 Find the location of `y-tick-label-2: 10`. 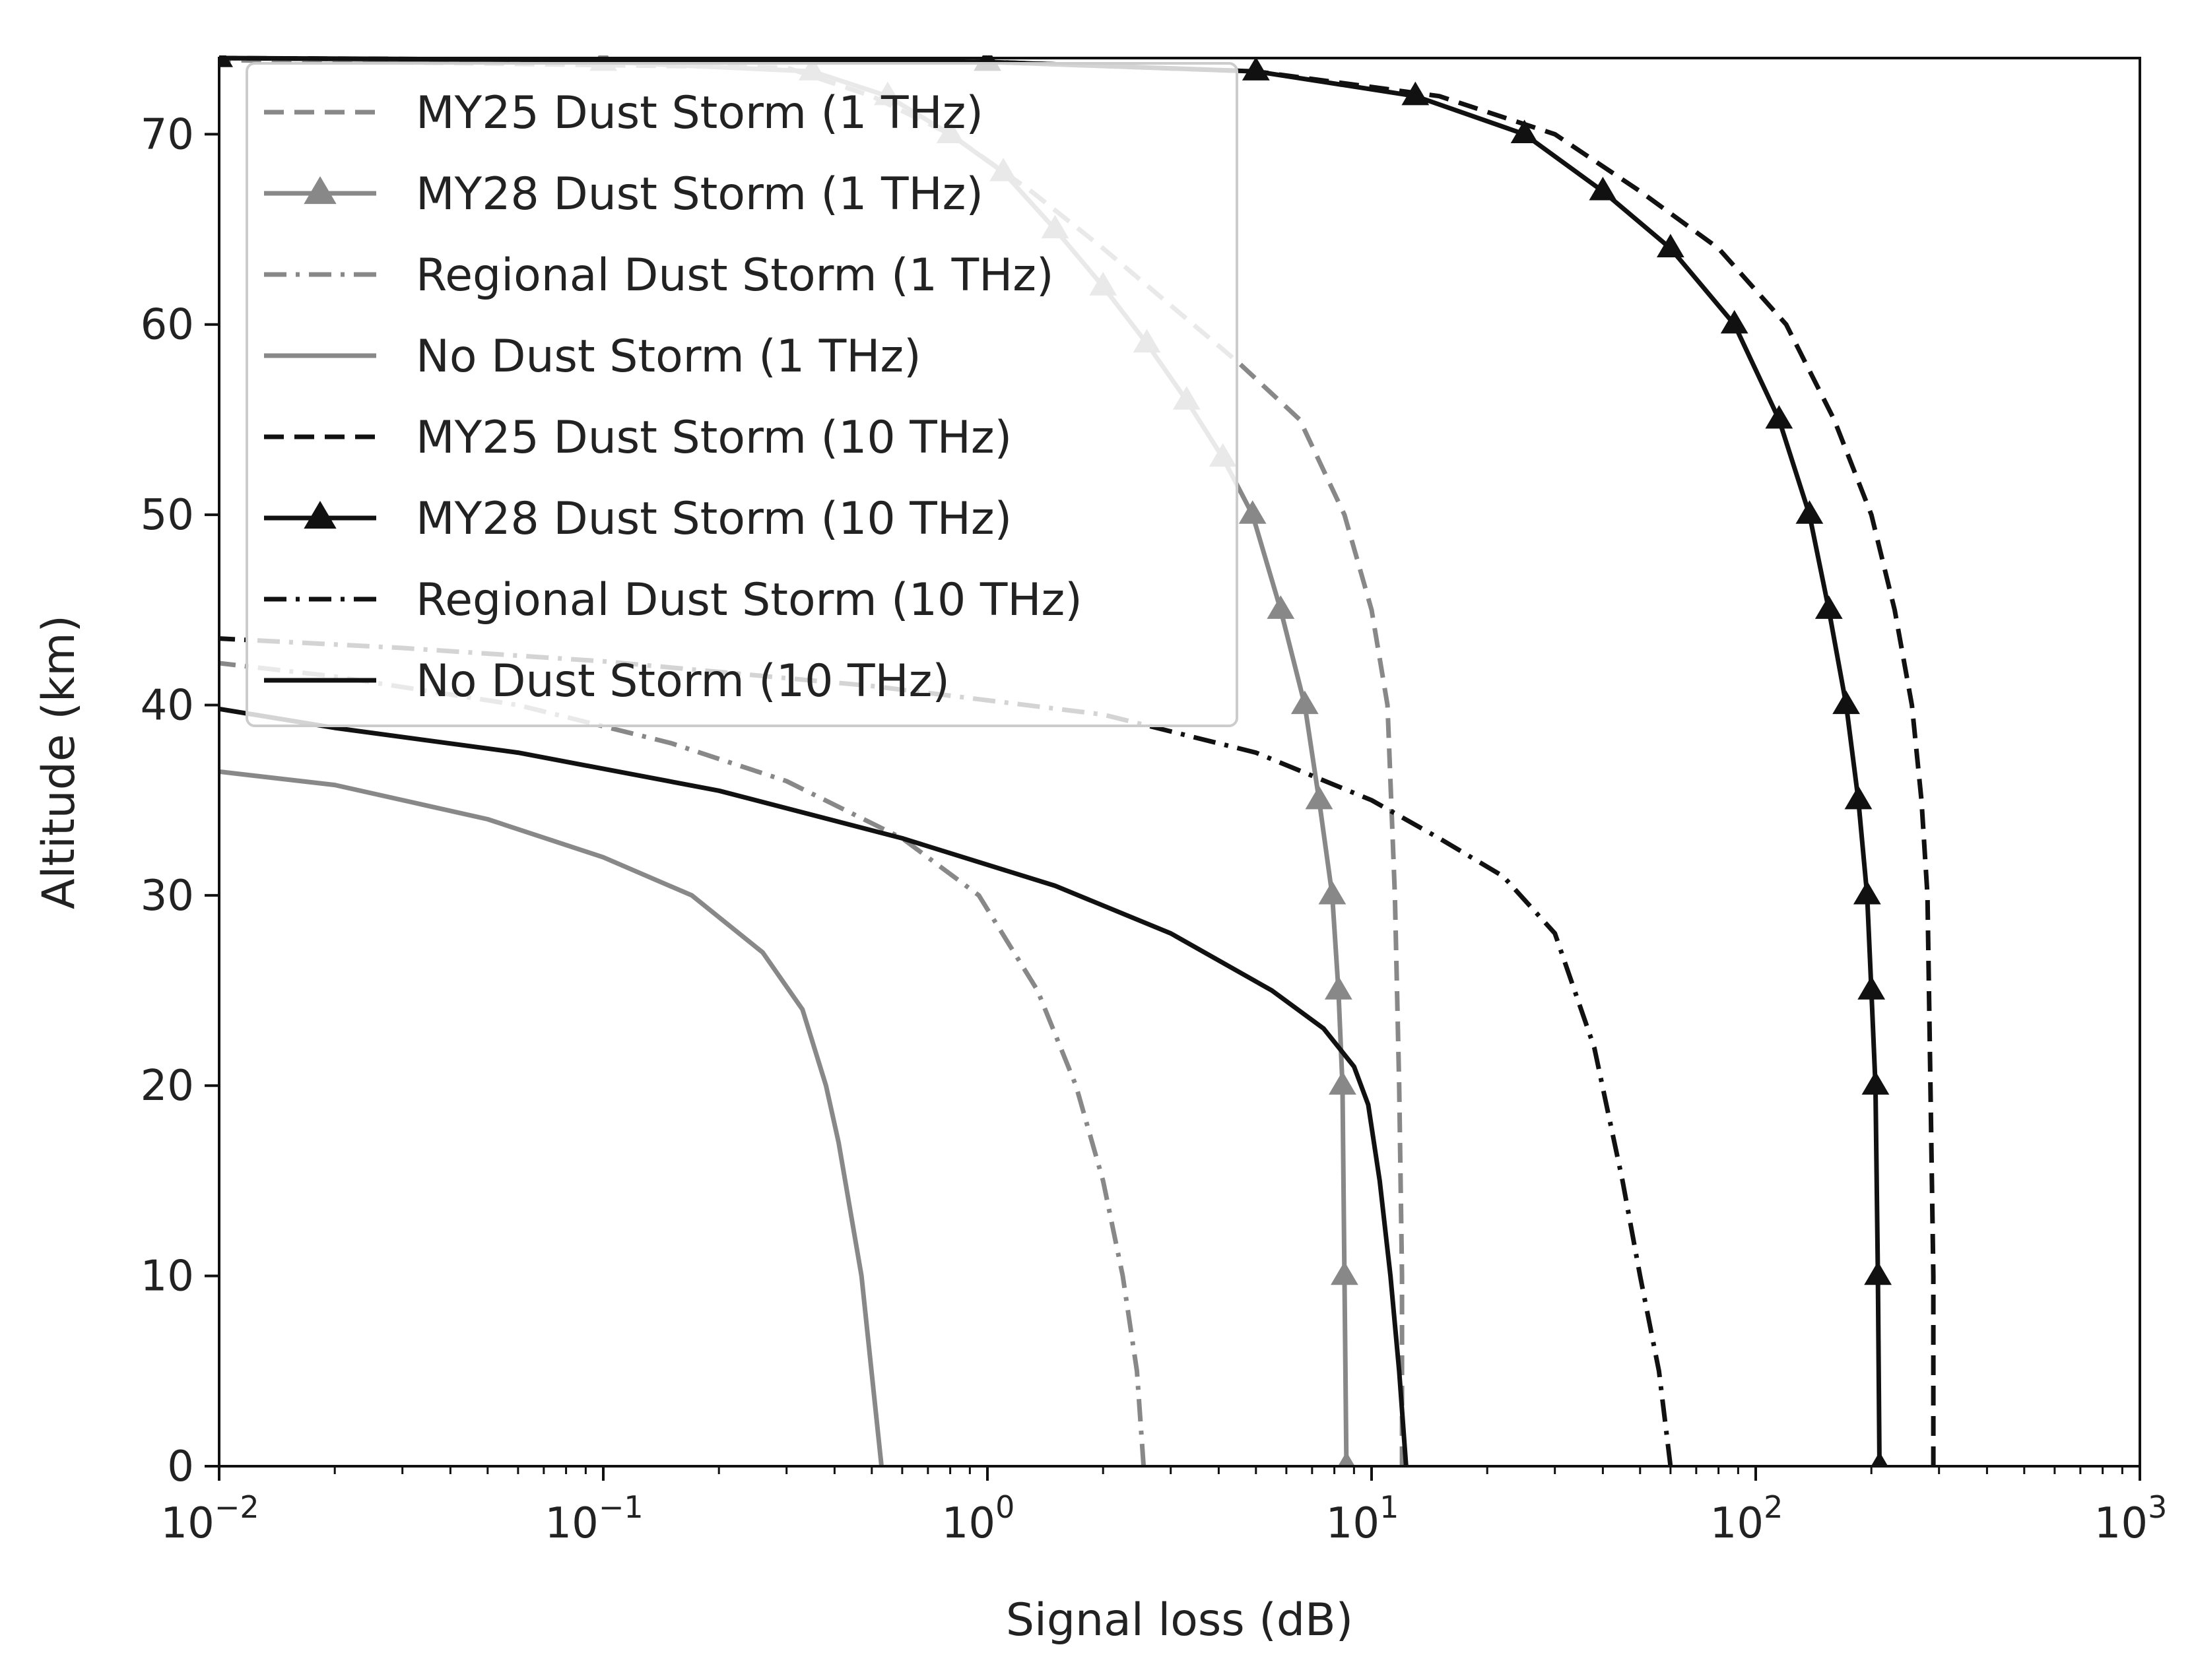

y-tick-label-2: 10 is located at coordinates (167, 1276).